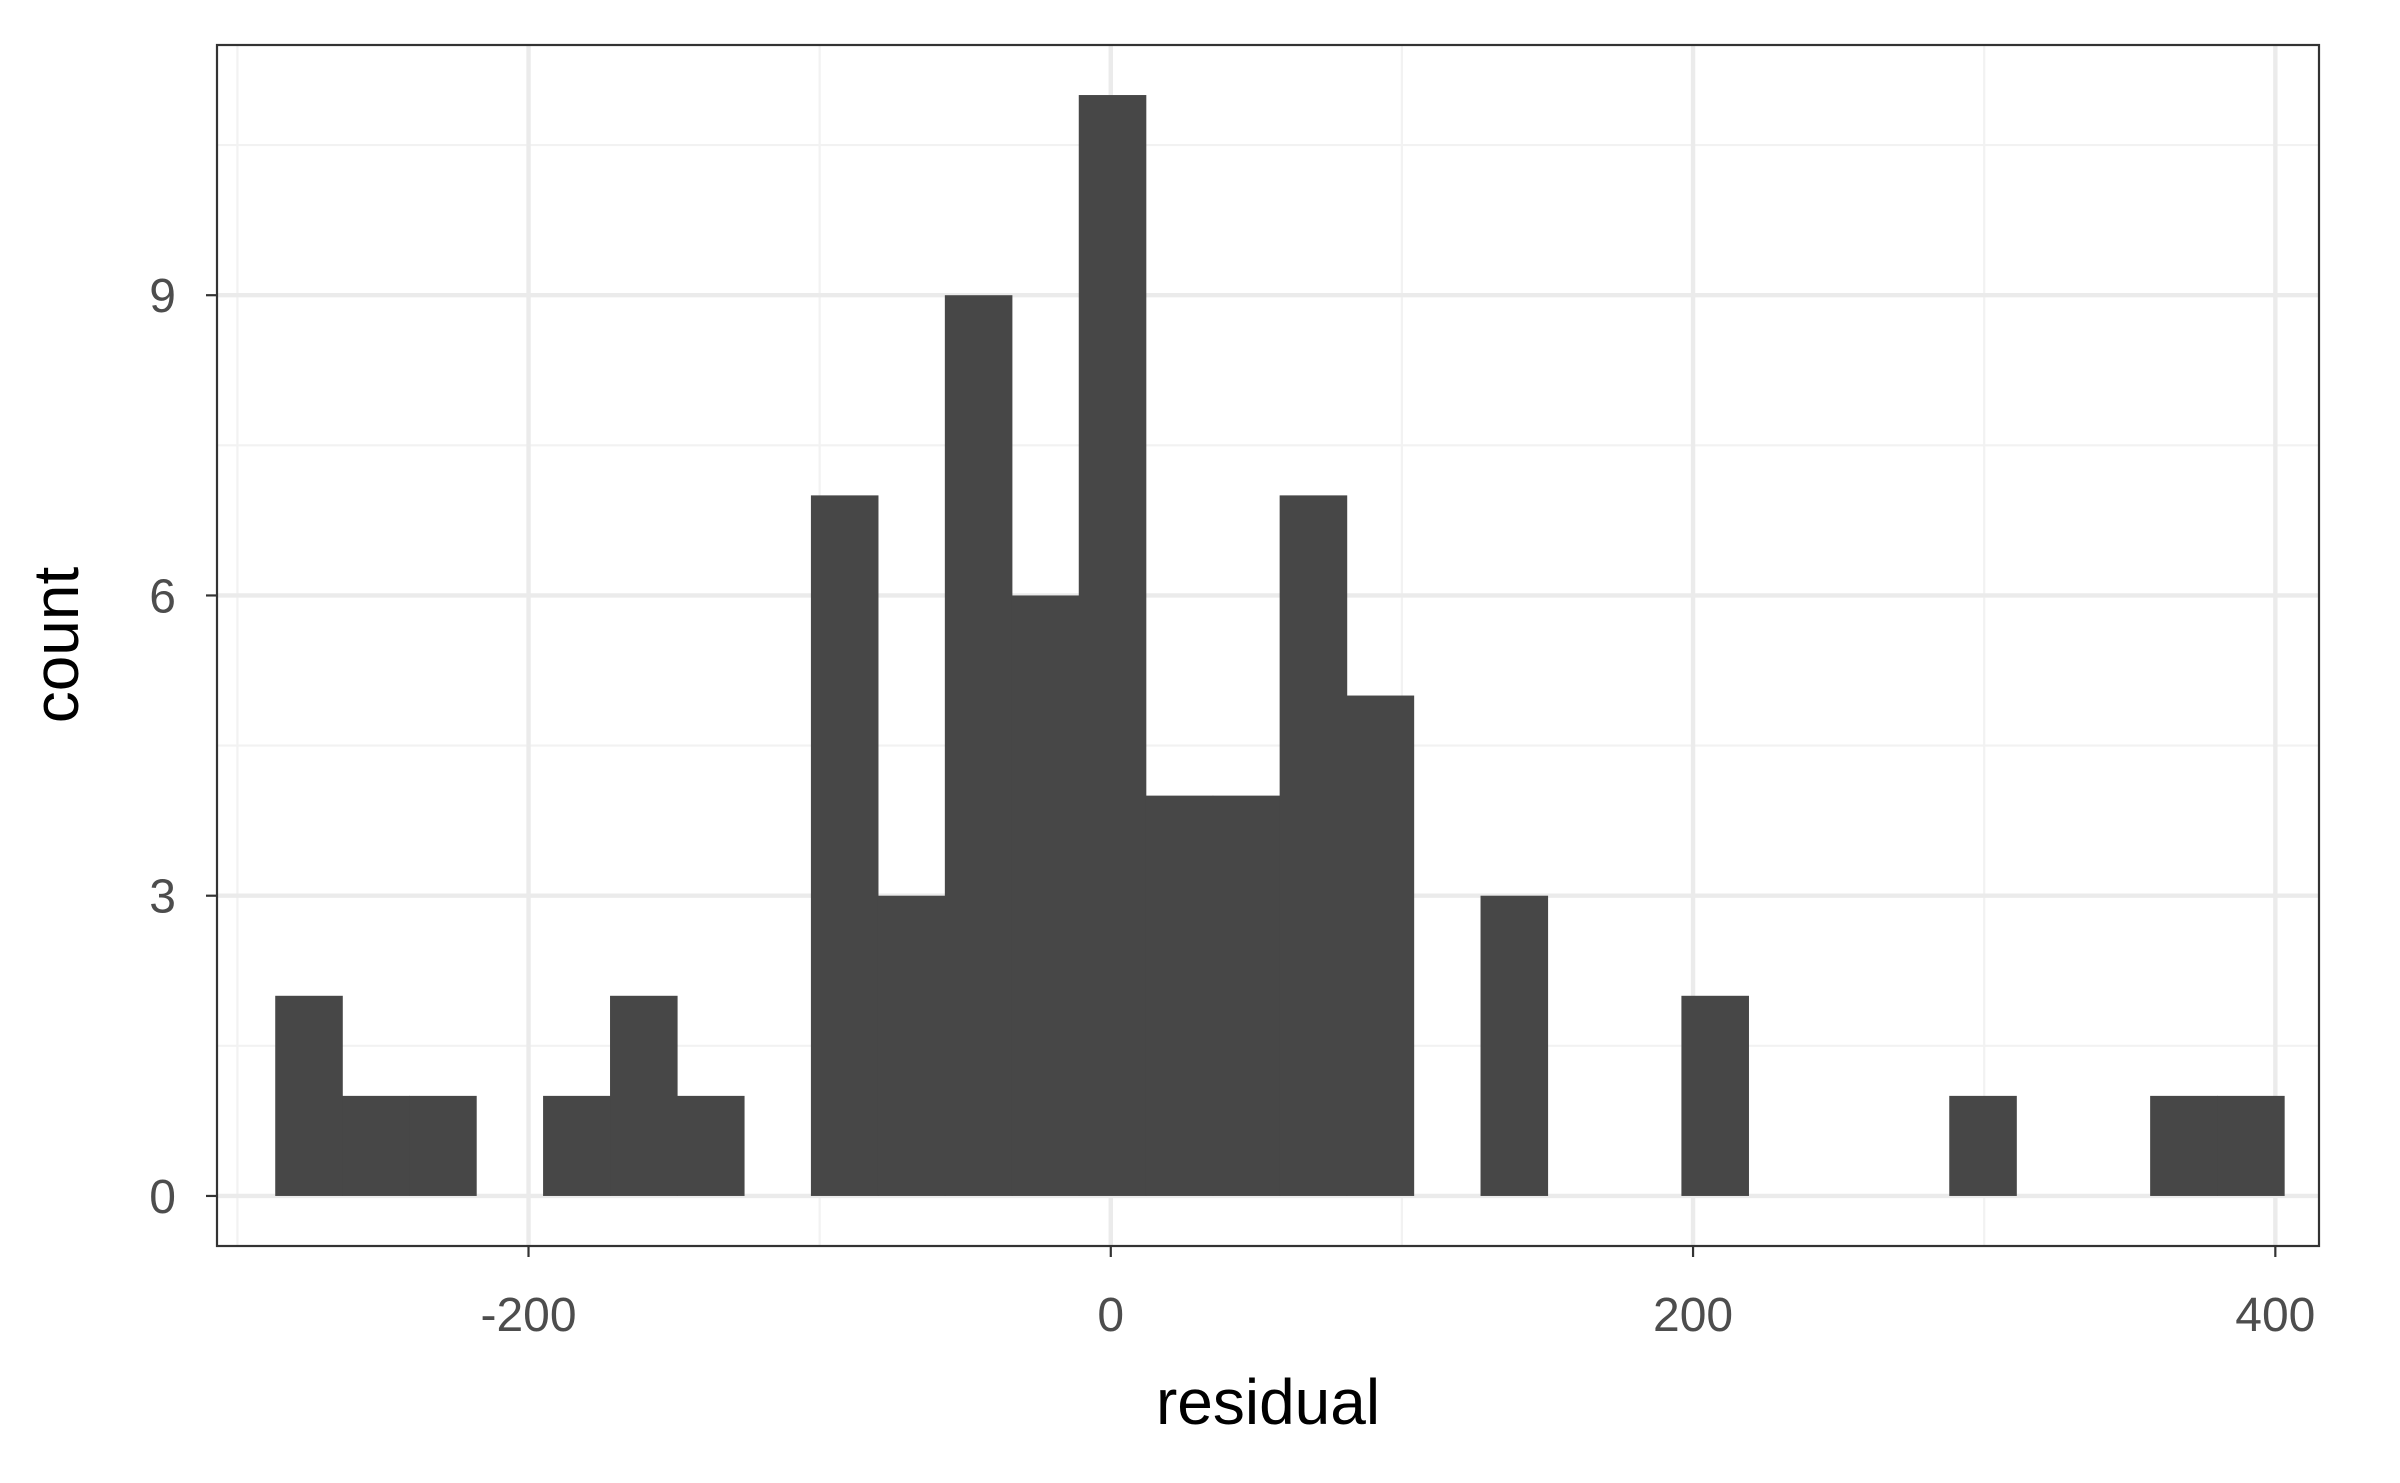 The image size is (2400, 1483). Describe the element at coordinates (1397, 1294) in the screenshot. I see `x-axis: -200 0 200 400` at that location.